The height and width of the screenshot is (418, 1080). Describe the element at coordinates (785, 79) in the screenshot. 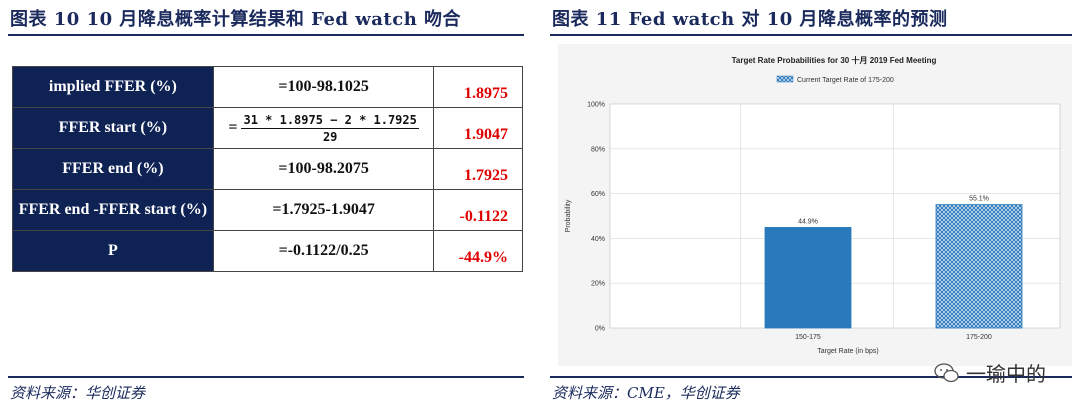

I see `legend-swatch` at that location.